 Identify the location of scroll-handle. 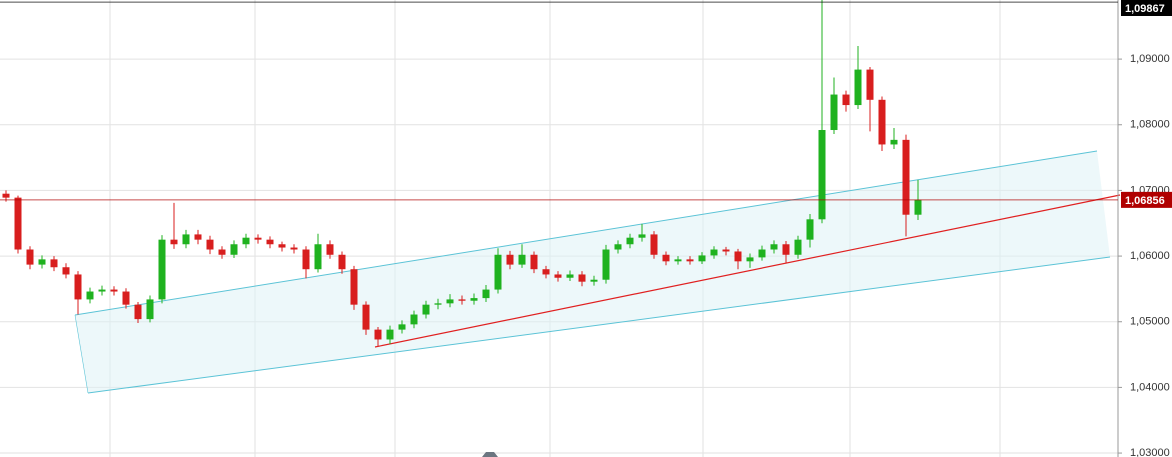
(490, 454).